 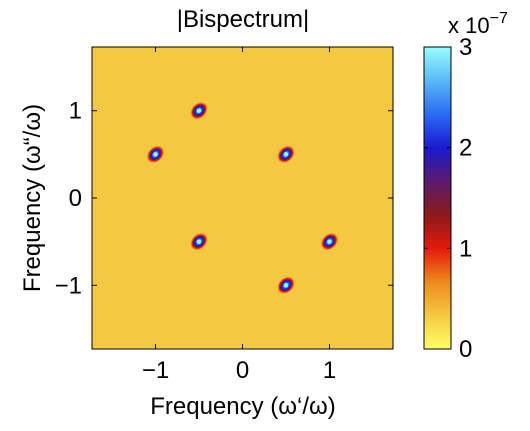 What do you see at coordinates (75, 198) in the screenshot?
I see `y-tick-label: 0` at bounding box center [75, 198].